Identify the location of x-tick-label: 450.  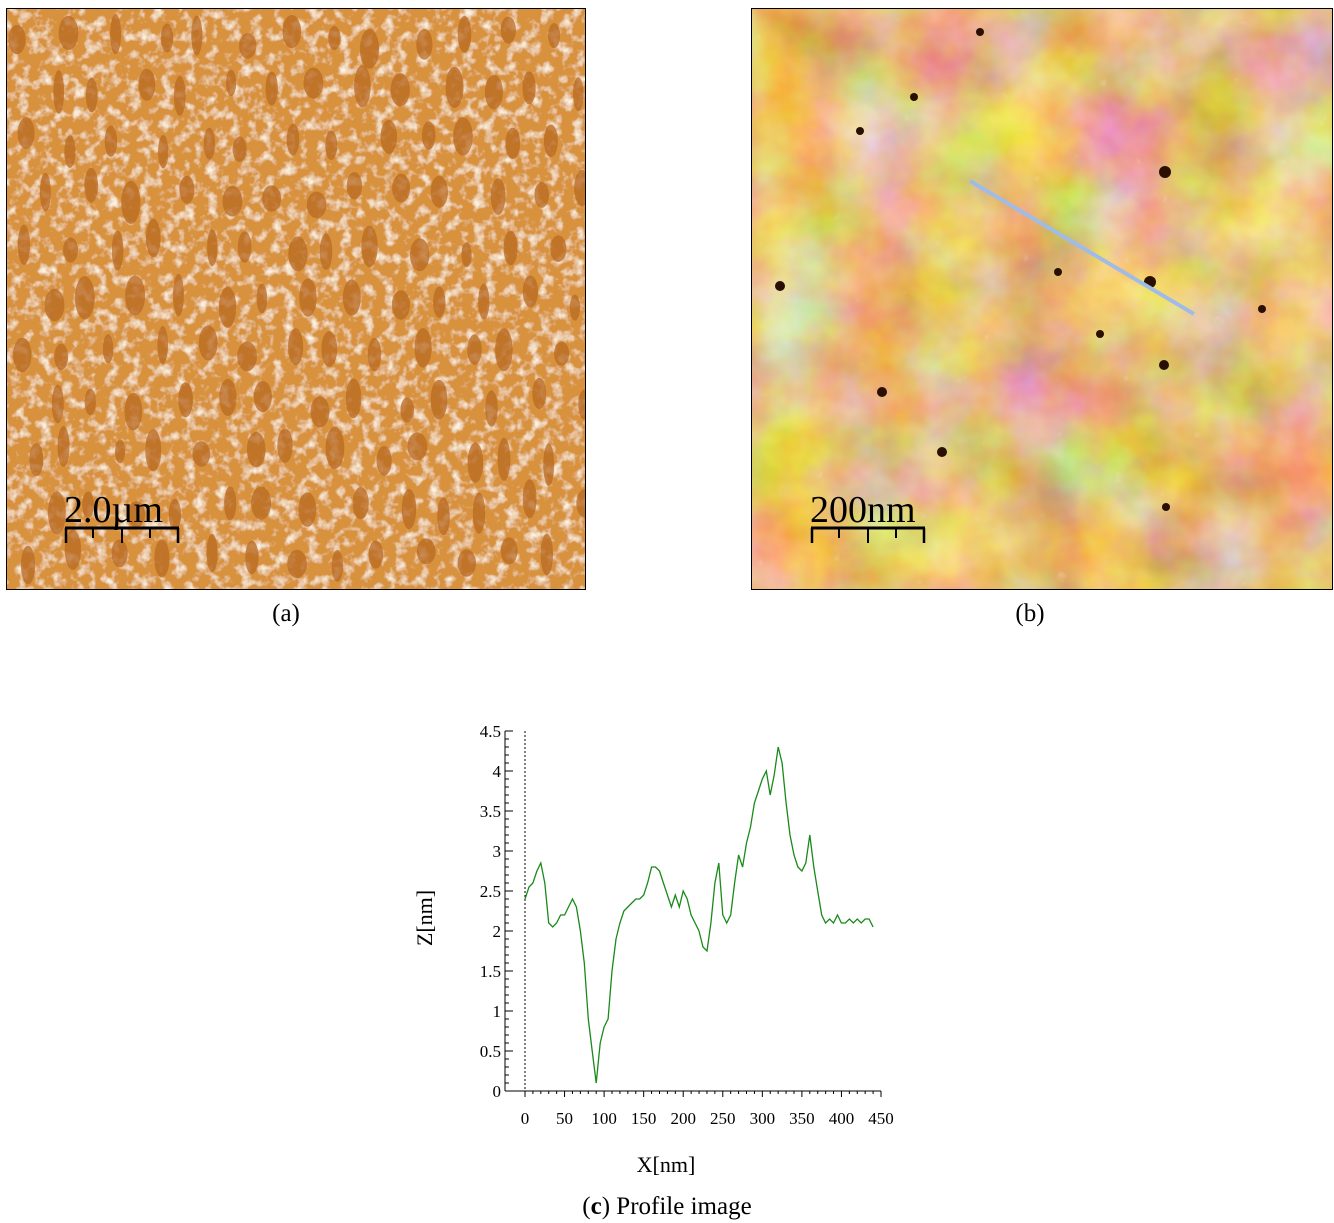
(881, 1118).